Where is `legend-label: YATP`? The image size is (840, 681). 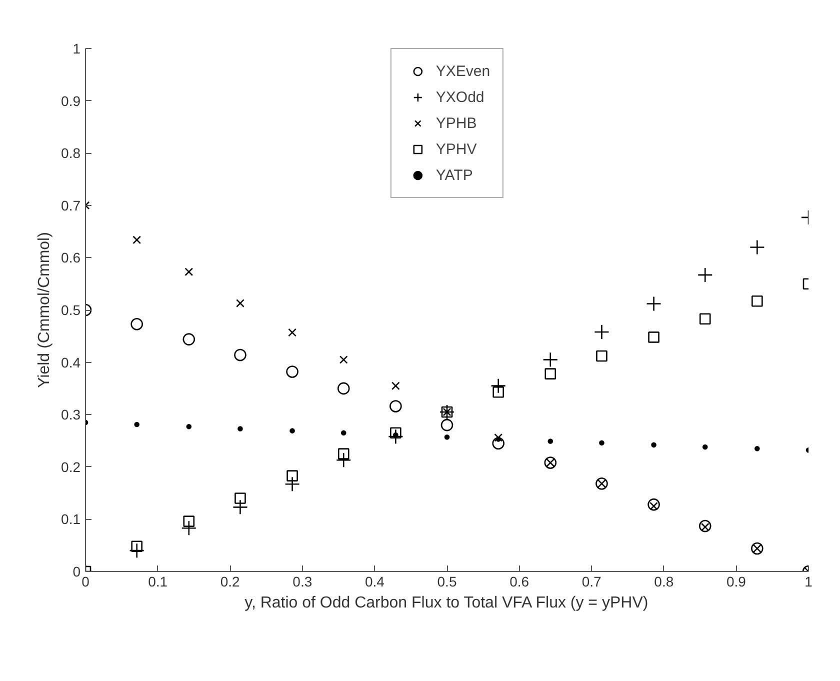
legend-label: YATP is located at coordinates (454, 175).